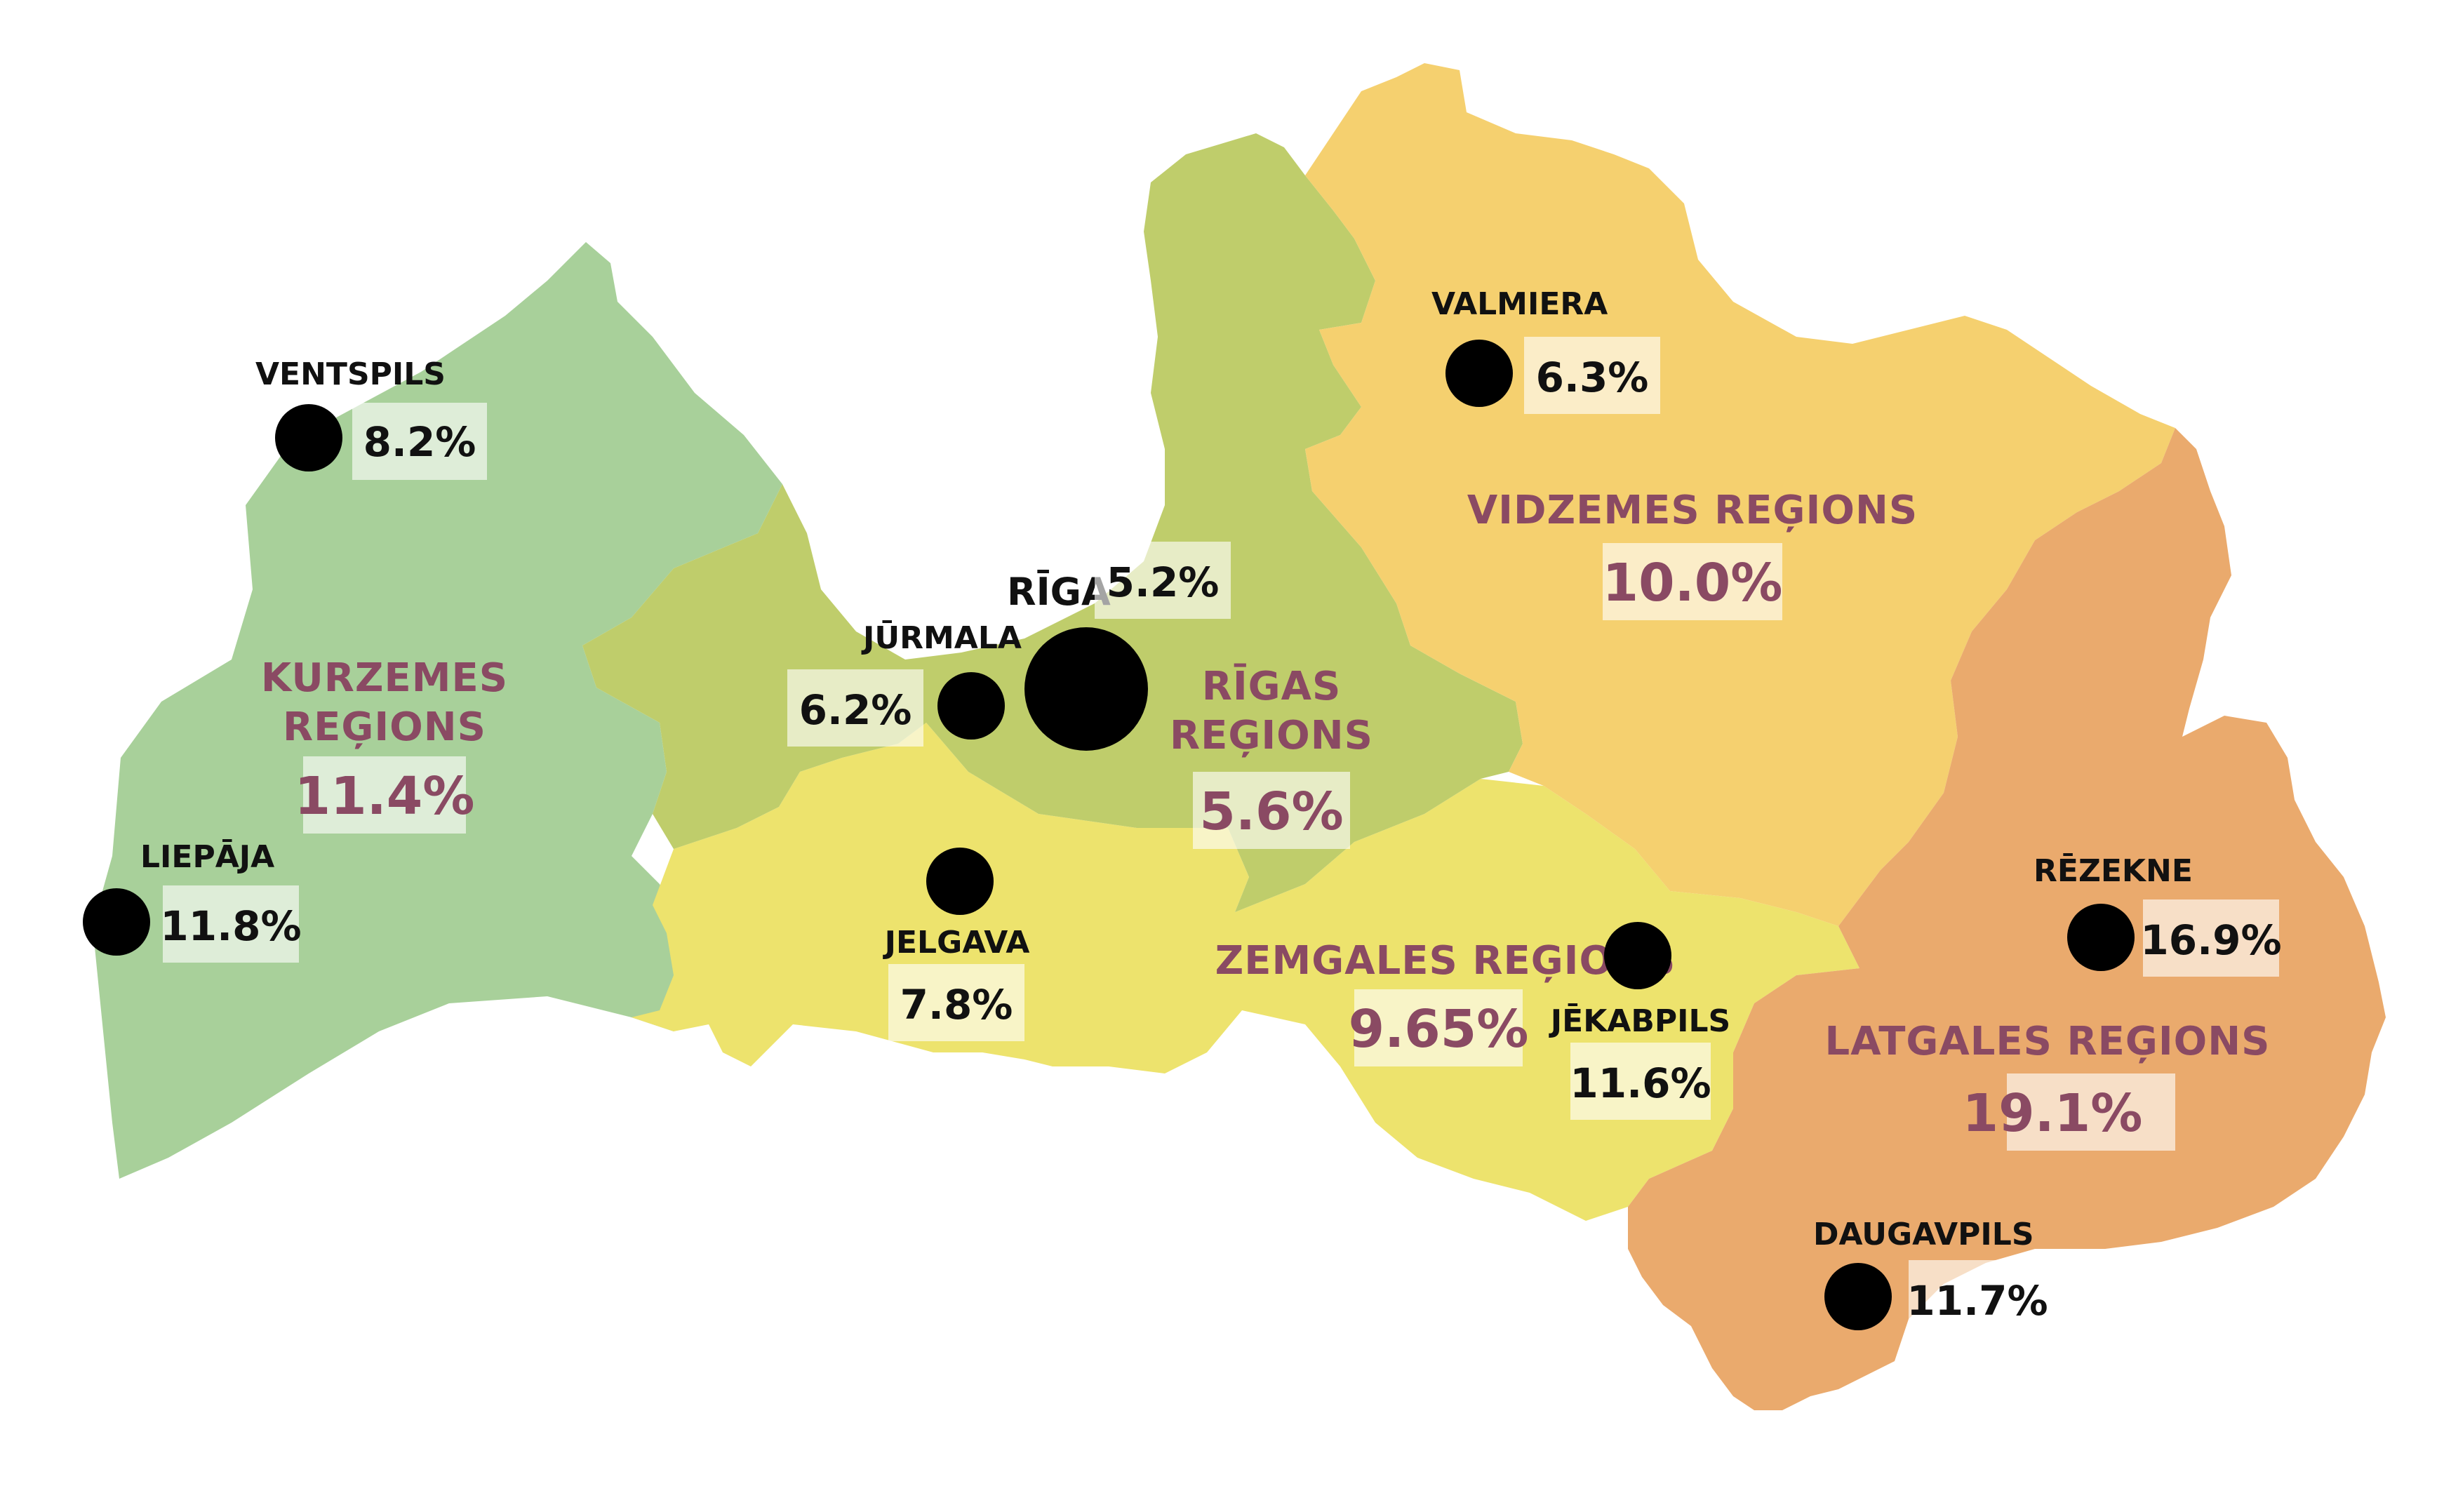 The width and height of the screenshot is (2444, 1512). Describe the element at coordinates (2114, 870) in the screenshot. I see `city-name-rezekne: RĒZEKNE` at that location.